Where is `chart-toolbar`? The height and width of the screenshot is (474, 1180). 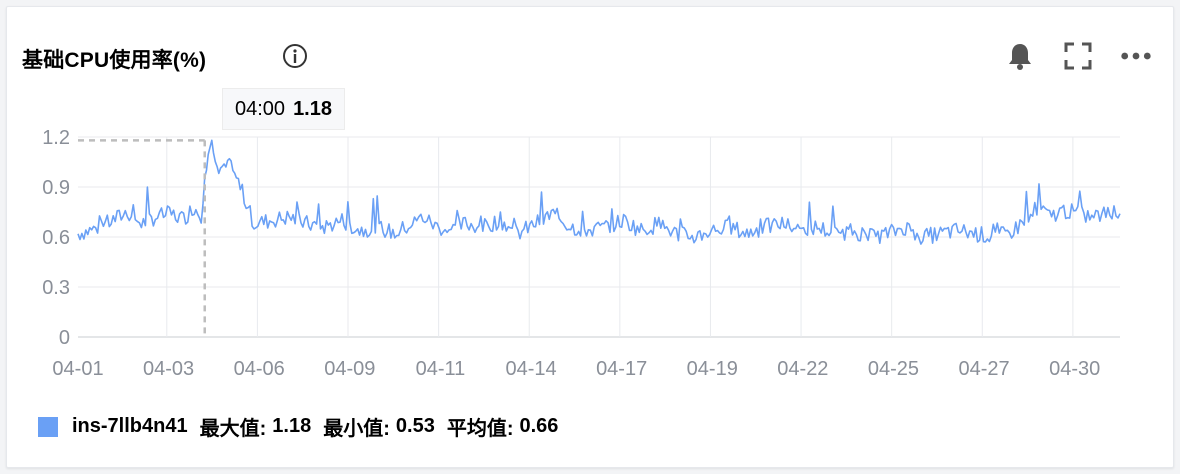 chart-toolbar is located at coordinates (1078, 56).